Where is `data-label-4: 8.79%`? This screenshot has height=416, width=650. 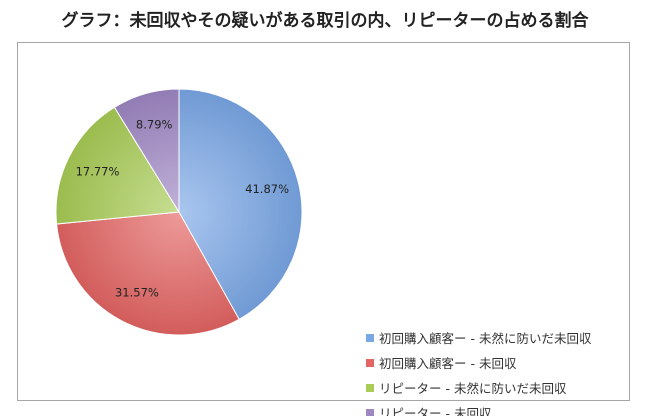 data-label-4: 8.79% is located at coordinates (154, 124).